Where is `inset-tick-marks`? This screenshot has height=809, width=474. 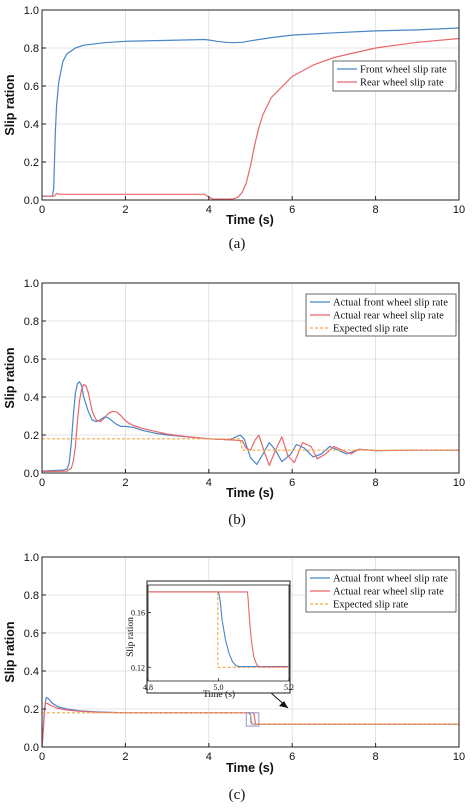 inset-tick-marks is located at coordinates (218, 646).